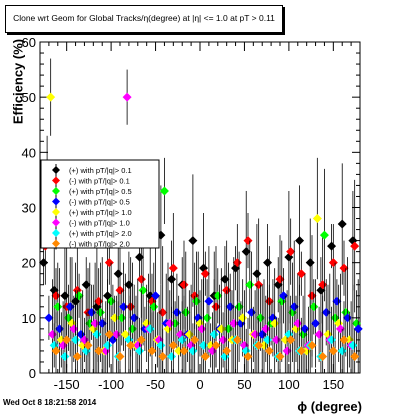 The height and width of the screenshot is (414, 400). I want to click on x-tick-label: 100, so click(289, 384).